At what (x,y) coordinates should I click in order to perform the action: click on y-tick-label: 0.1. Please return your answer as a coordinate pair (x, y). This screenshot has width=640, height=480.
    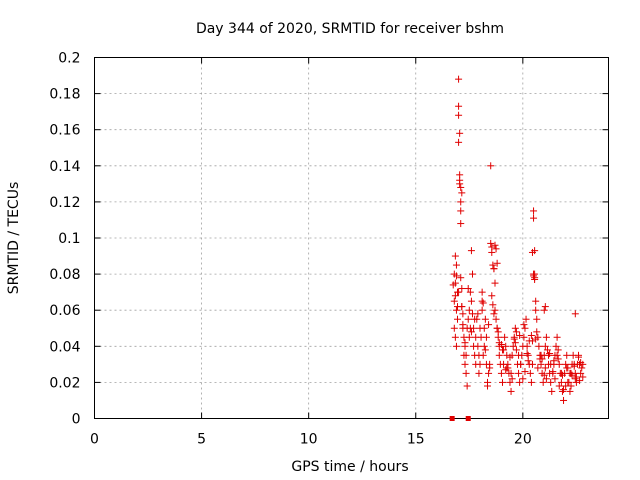
    Looking at the image, I should click on (69, 239).